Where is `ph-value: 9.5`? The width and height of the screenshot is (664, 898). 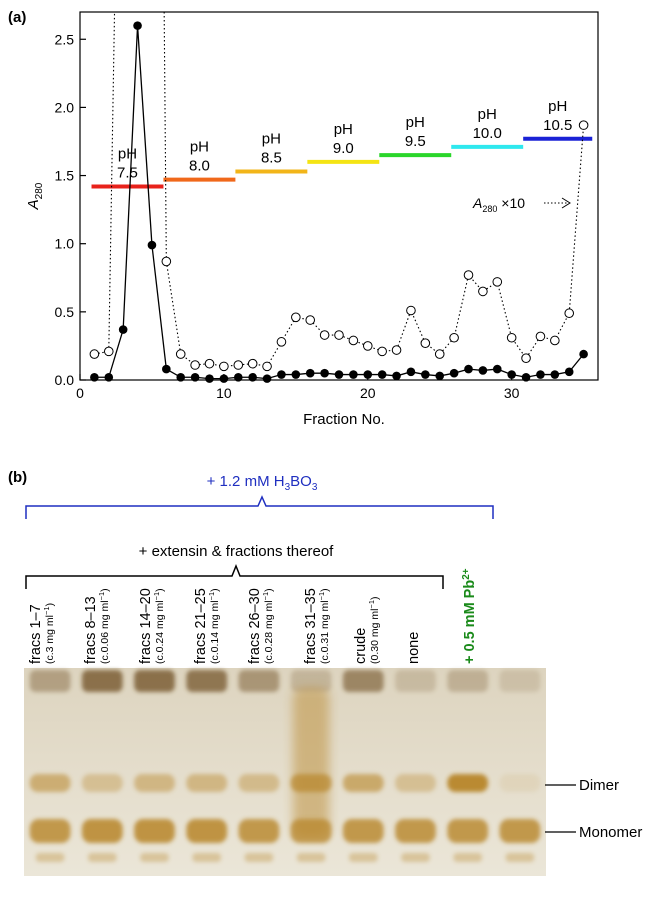 ph-value: 9.5 is located at coordinates (415, 141).